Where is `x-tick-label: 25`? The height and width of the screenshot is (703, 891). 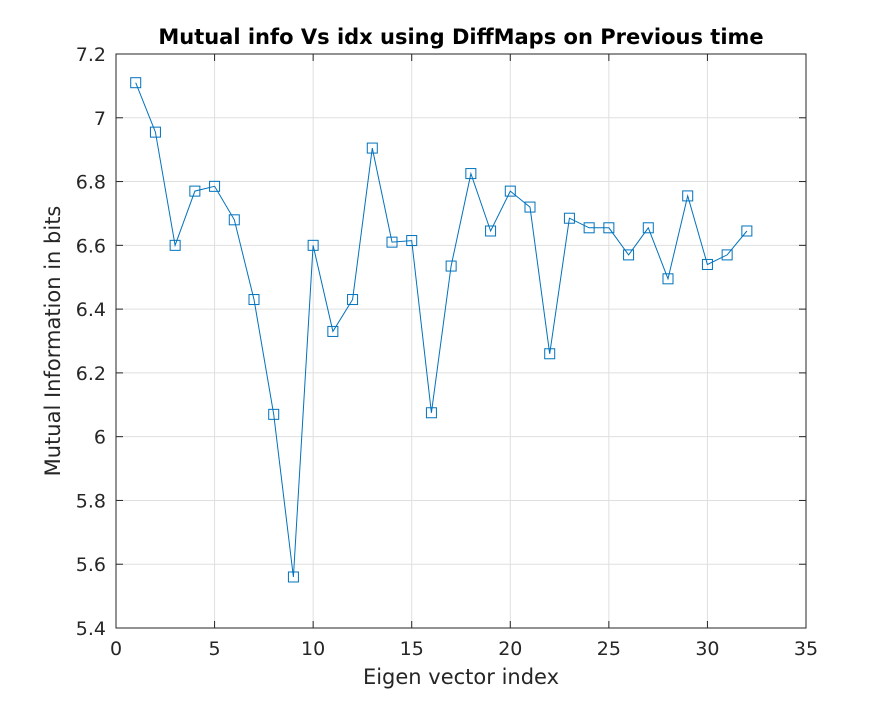
x-tick-label: 25 is located at coordinates (609, 649).